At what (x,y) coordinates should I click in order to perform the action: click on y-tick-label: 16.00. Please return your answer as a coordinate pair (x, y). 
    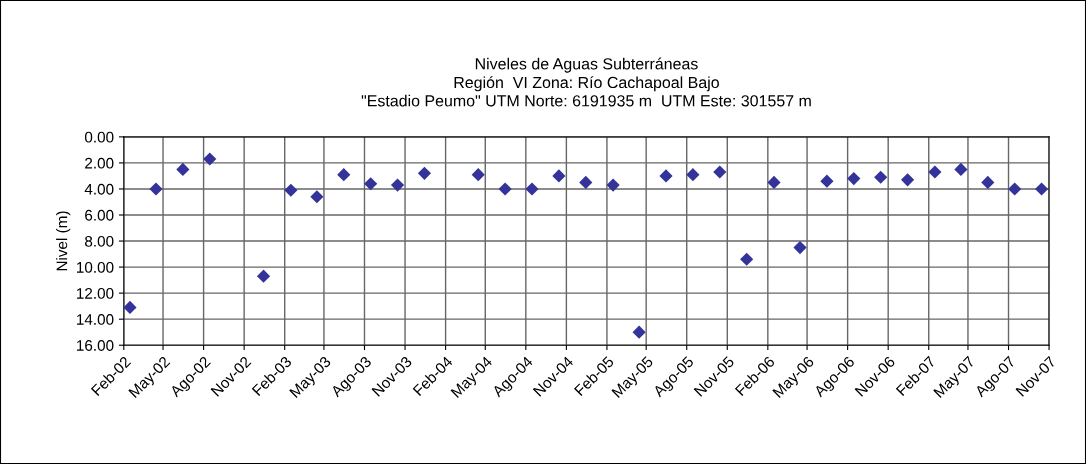
    Looking at the image, I should click on (95, 345).